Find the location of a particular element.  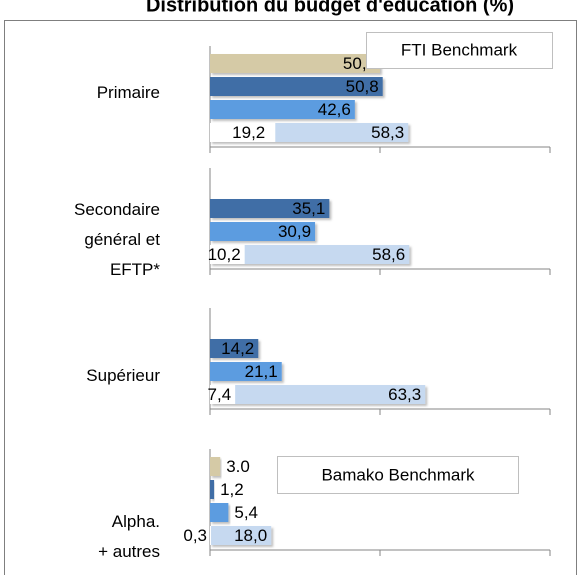

category-label: Alpha. + autres is located at coordinates (129, 536).